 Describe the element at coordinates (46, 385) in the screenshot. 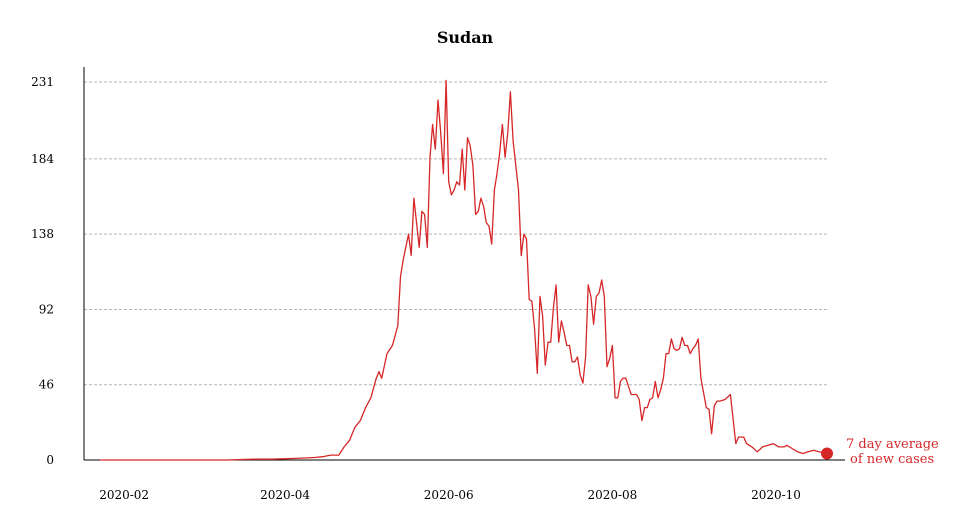

I see `y-tick-label: 46` at that location.